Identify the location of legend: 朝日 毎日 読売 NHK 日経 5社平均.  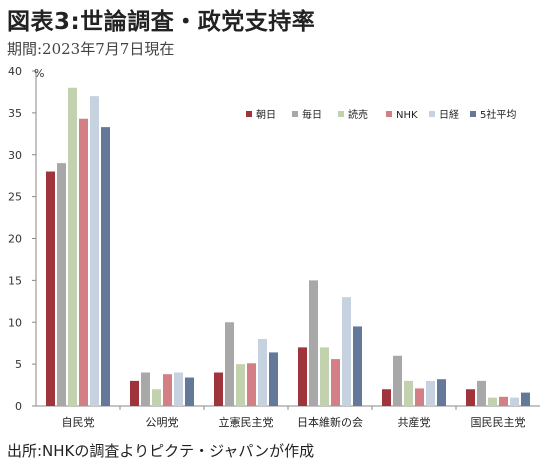
(381, 114).